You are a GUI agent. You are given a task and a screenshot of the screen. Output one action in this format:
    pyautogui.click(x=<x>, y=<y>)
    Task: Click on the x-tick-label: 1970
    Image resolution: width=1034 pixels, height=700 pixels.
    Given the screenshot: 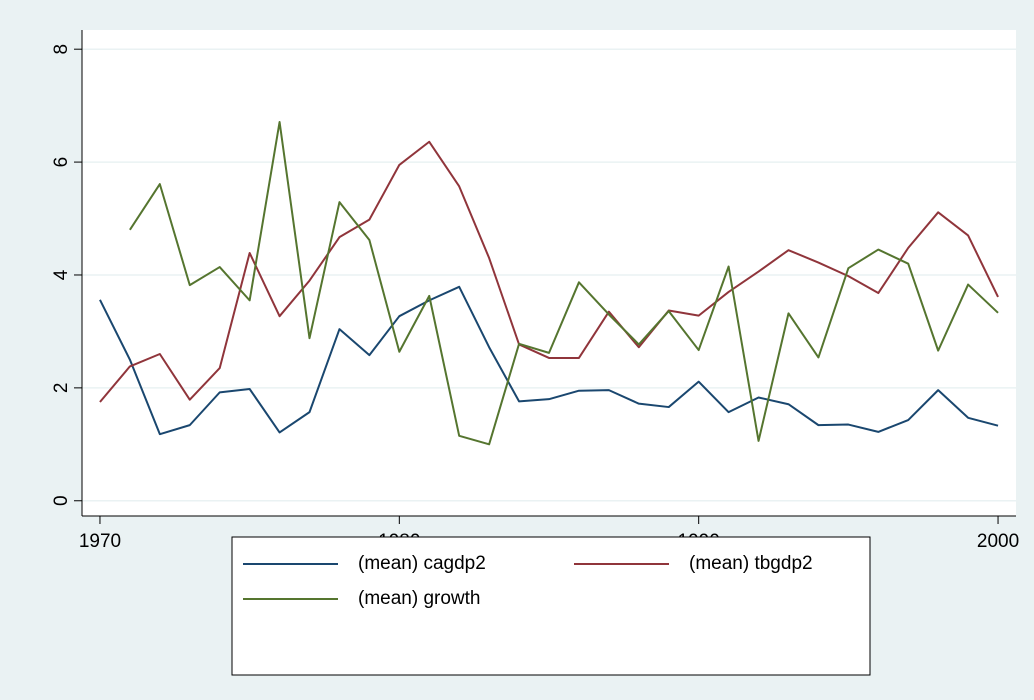 What is the action you would take?
    pyautogui.click(x=100, y=541)
    